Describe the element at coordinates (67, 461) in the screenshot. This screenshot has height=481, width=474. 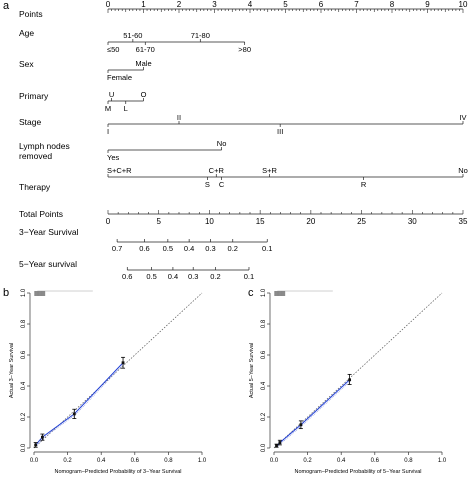
I see `cal3-x-tick-label: 0.2` at that location.